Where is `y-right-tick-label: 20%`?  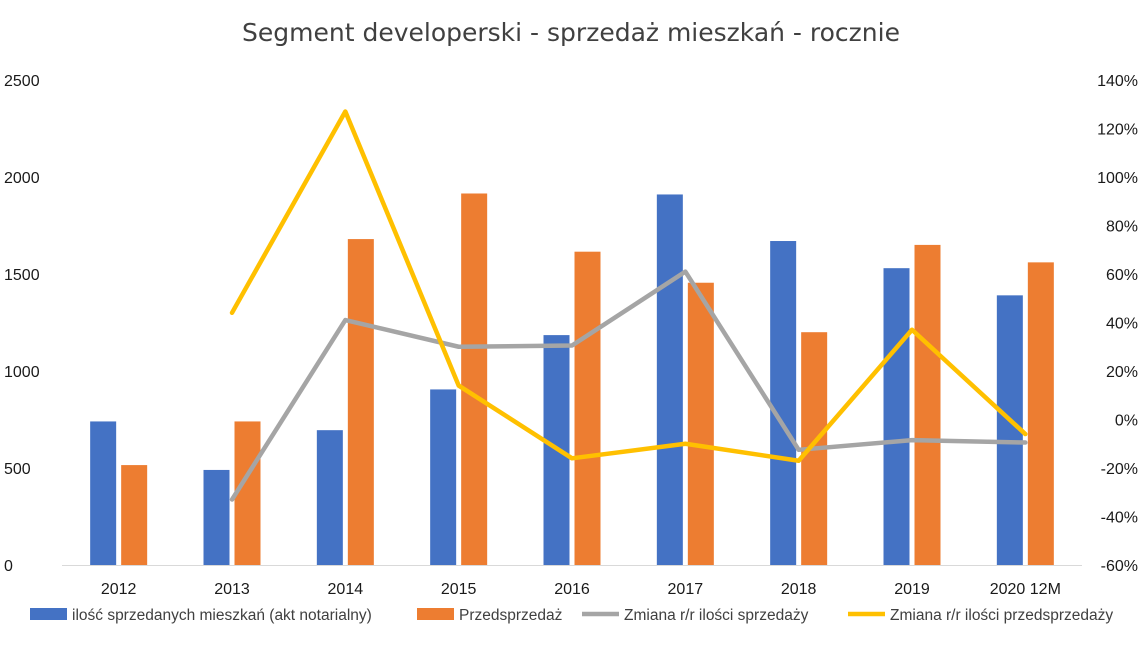
y-right-tick-label: 20% is located at coordinates (1122, 372).